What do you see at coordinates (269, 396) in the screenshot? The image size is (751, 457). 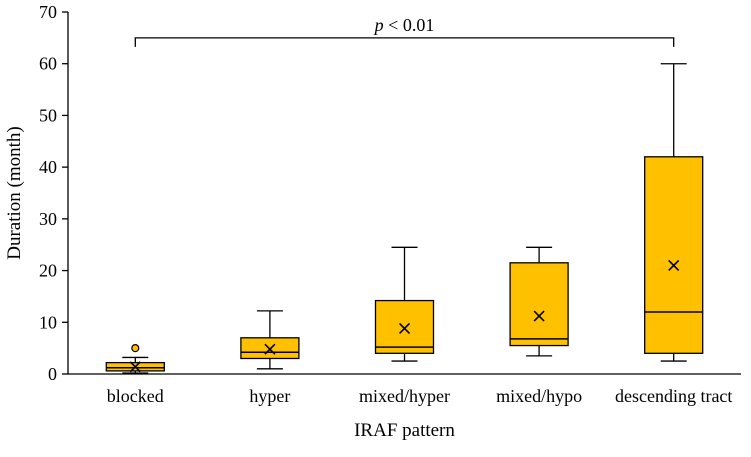 I see `x-tick-label: hyper` at bounding box center [269, 396].